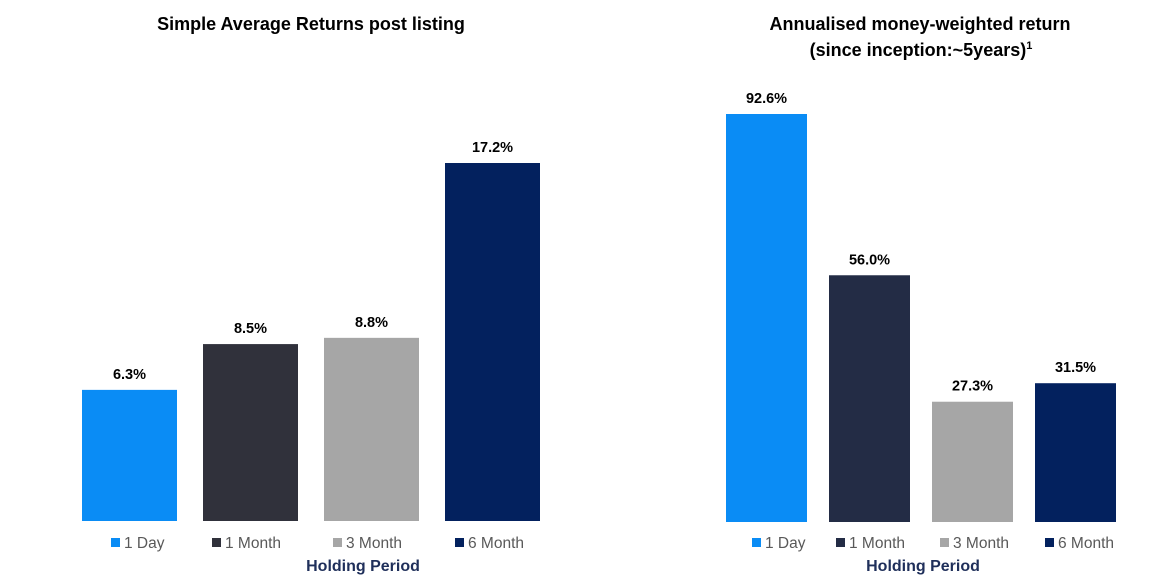 The height and width of the screenshot is (579, 1162). I want to click on left-chart-xlabel: Holding Period, so click(363, 566).